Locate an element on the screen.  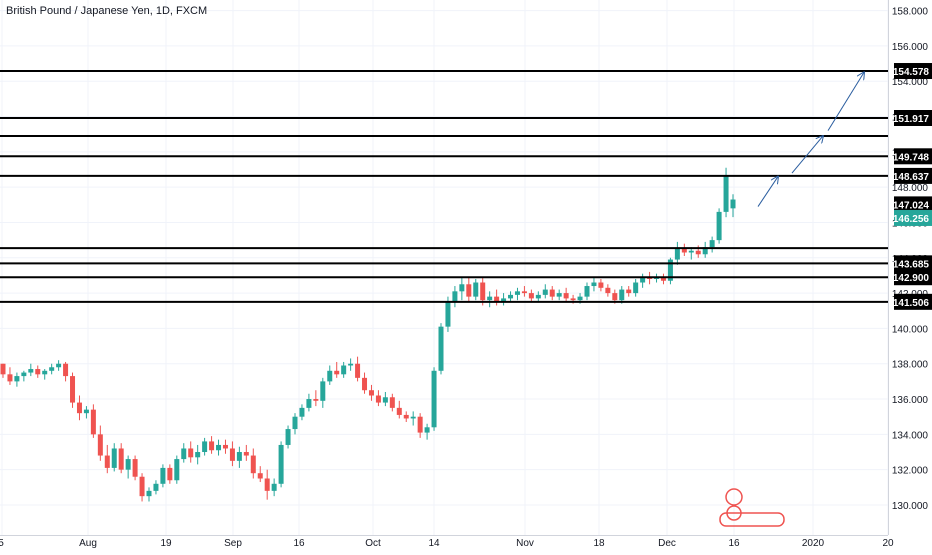
y-tick-label: 130.000 is located at coordinates (910, 506).